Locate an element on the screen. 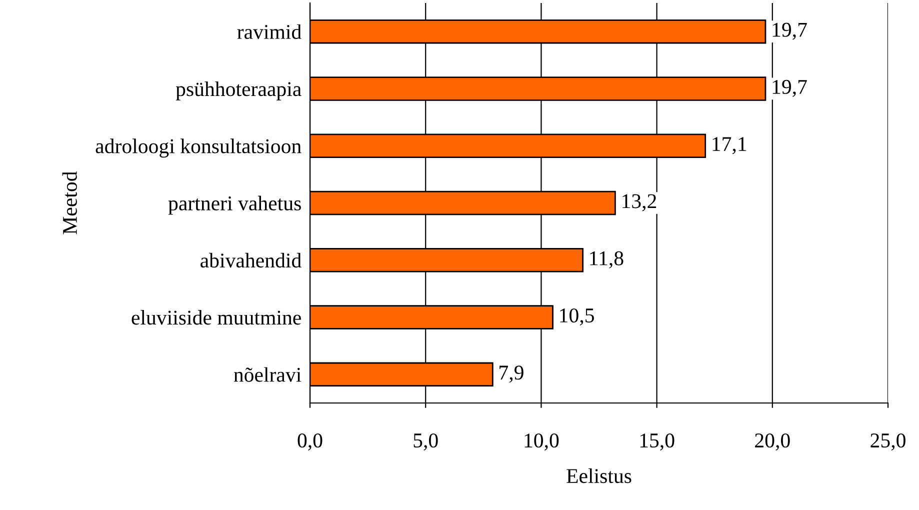 This screenshot has height=510, width=919. data-label: 17,1 is located at coordinates (729, 145).